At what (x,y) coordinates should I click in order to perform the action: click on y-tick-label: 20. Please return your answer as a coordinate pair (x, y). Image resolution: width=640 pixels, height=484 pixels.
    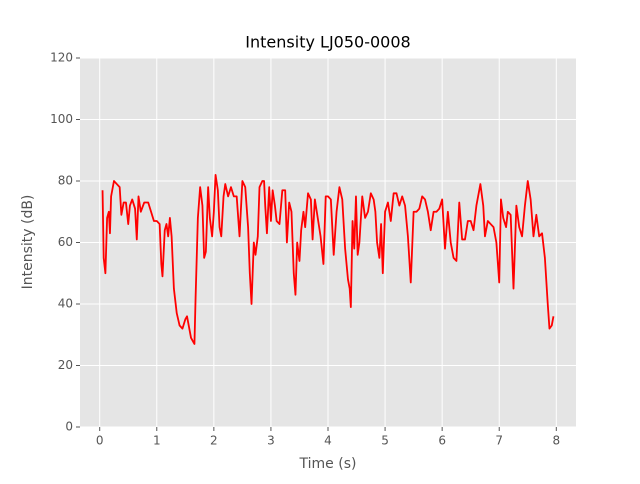
    Looking at the image, I should click on (65, 365).